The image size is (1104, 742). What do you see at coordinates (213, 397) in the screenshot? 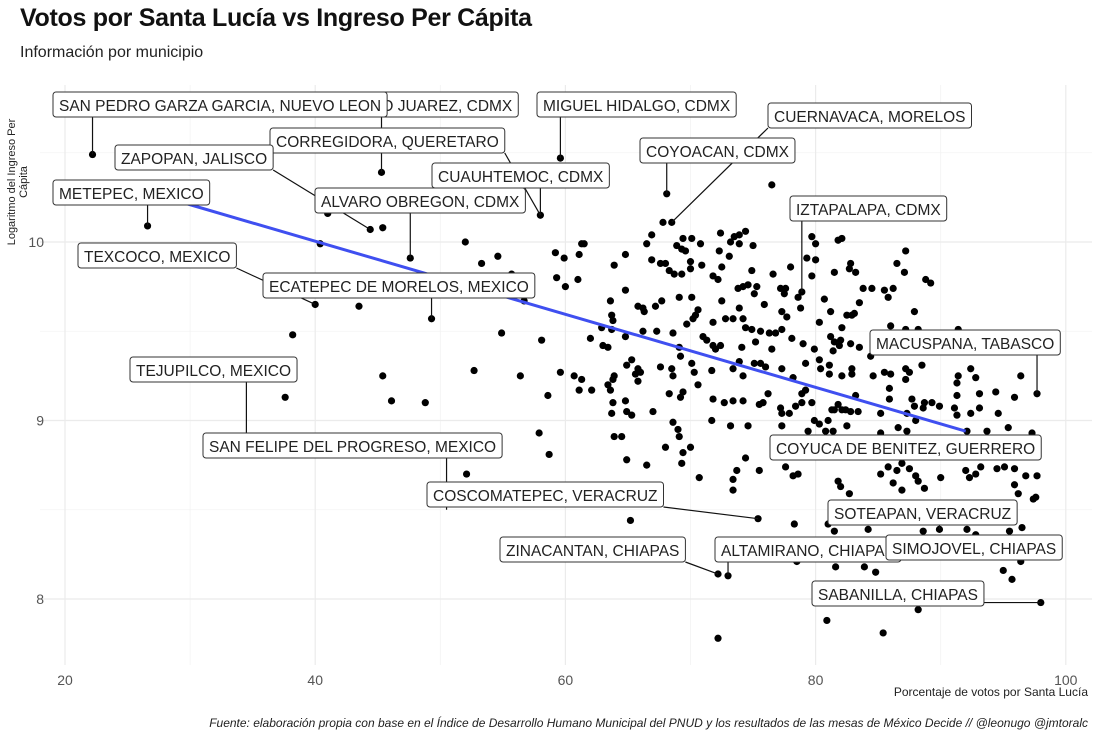
I see `annotation: TEJUPILCO, MEXICO` at bounding box center [213, 397].